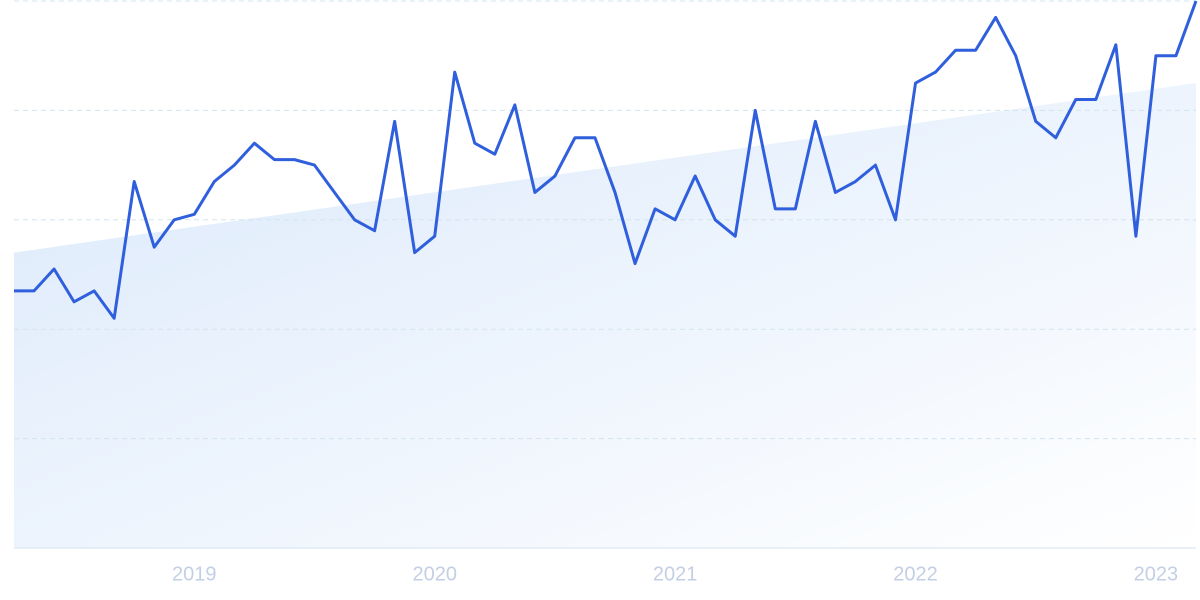 Image resolution: width=1200 pixels, height=600 pixels. I want to click on x-tick-label: 2021, so click(675, 574).